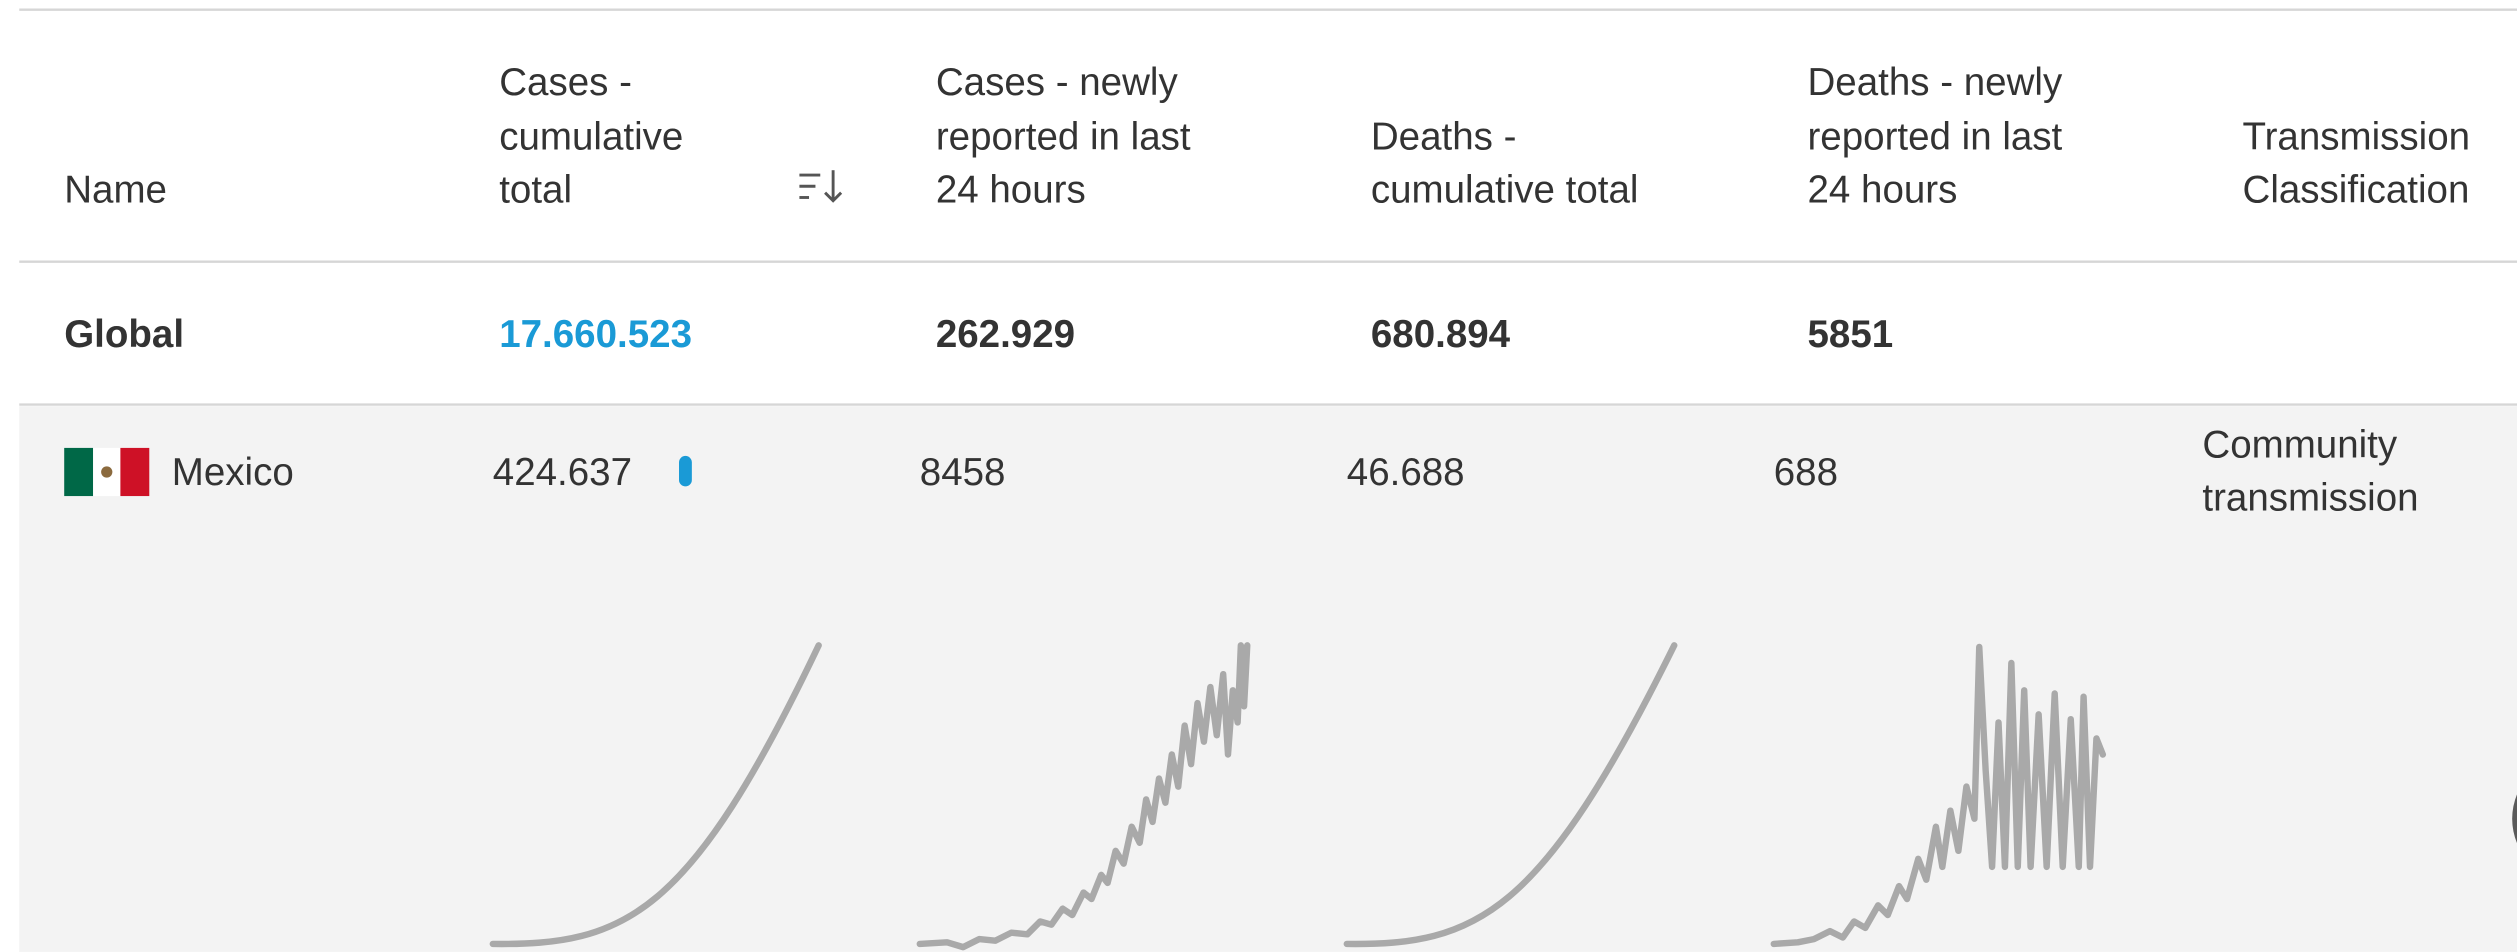 The image size is (2517, 952). I want to click on cell: 688, so click(1806, 472).